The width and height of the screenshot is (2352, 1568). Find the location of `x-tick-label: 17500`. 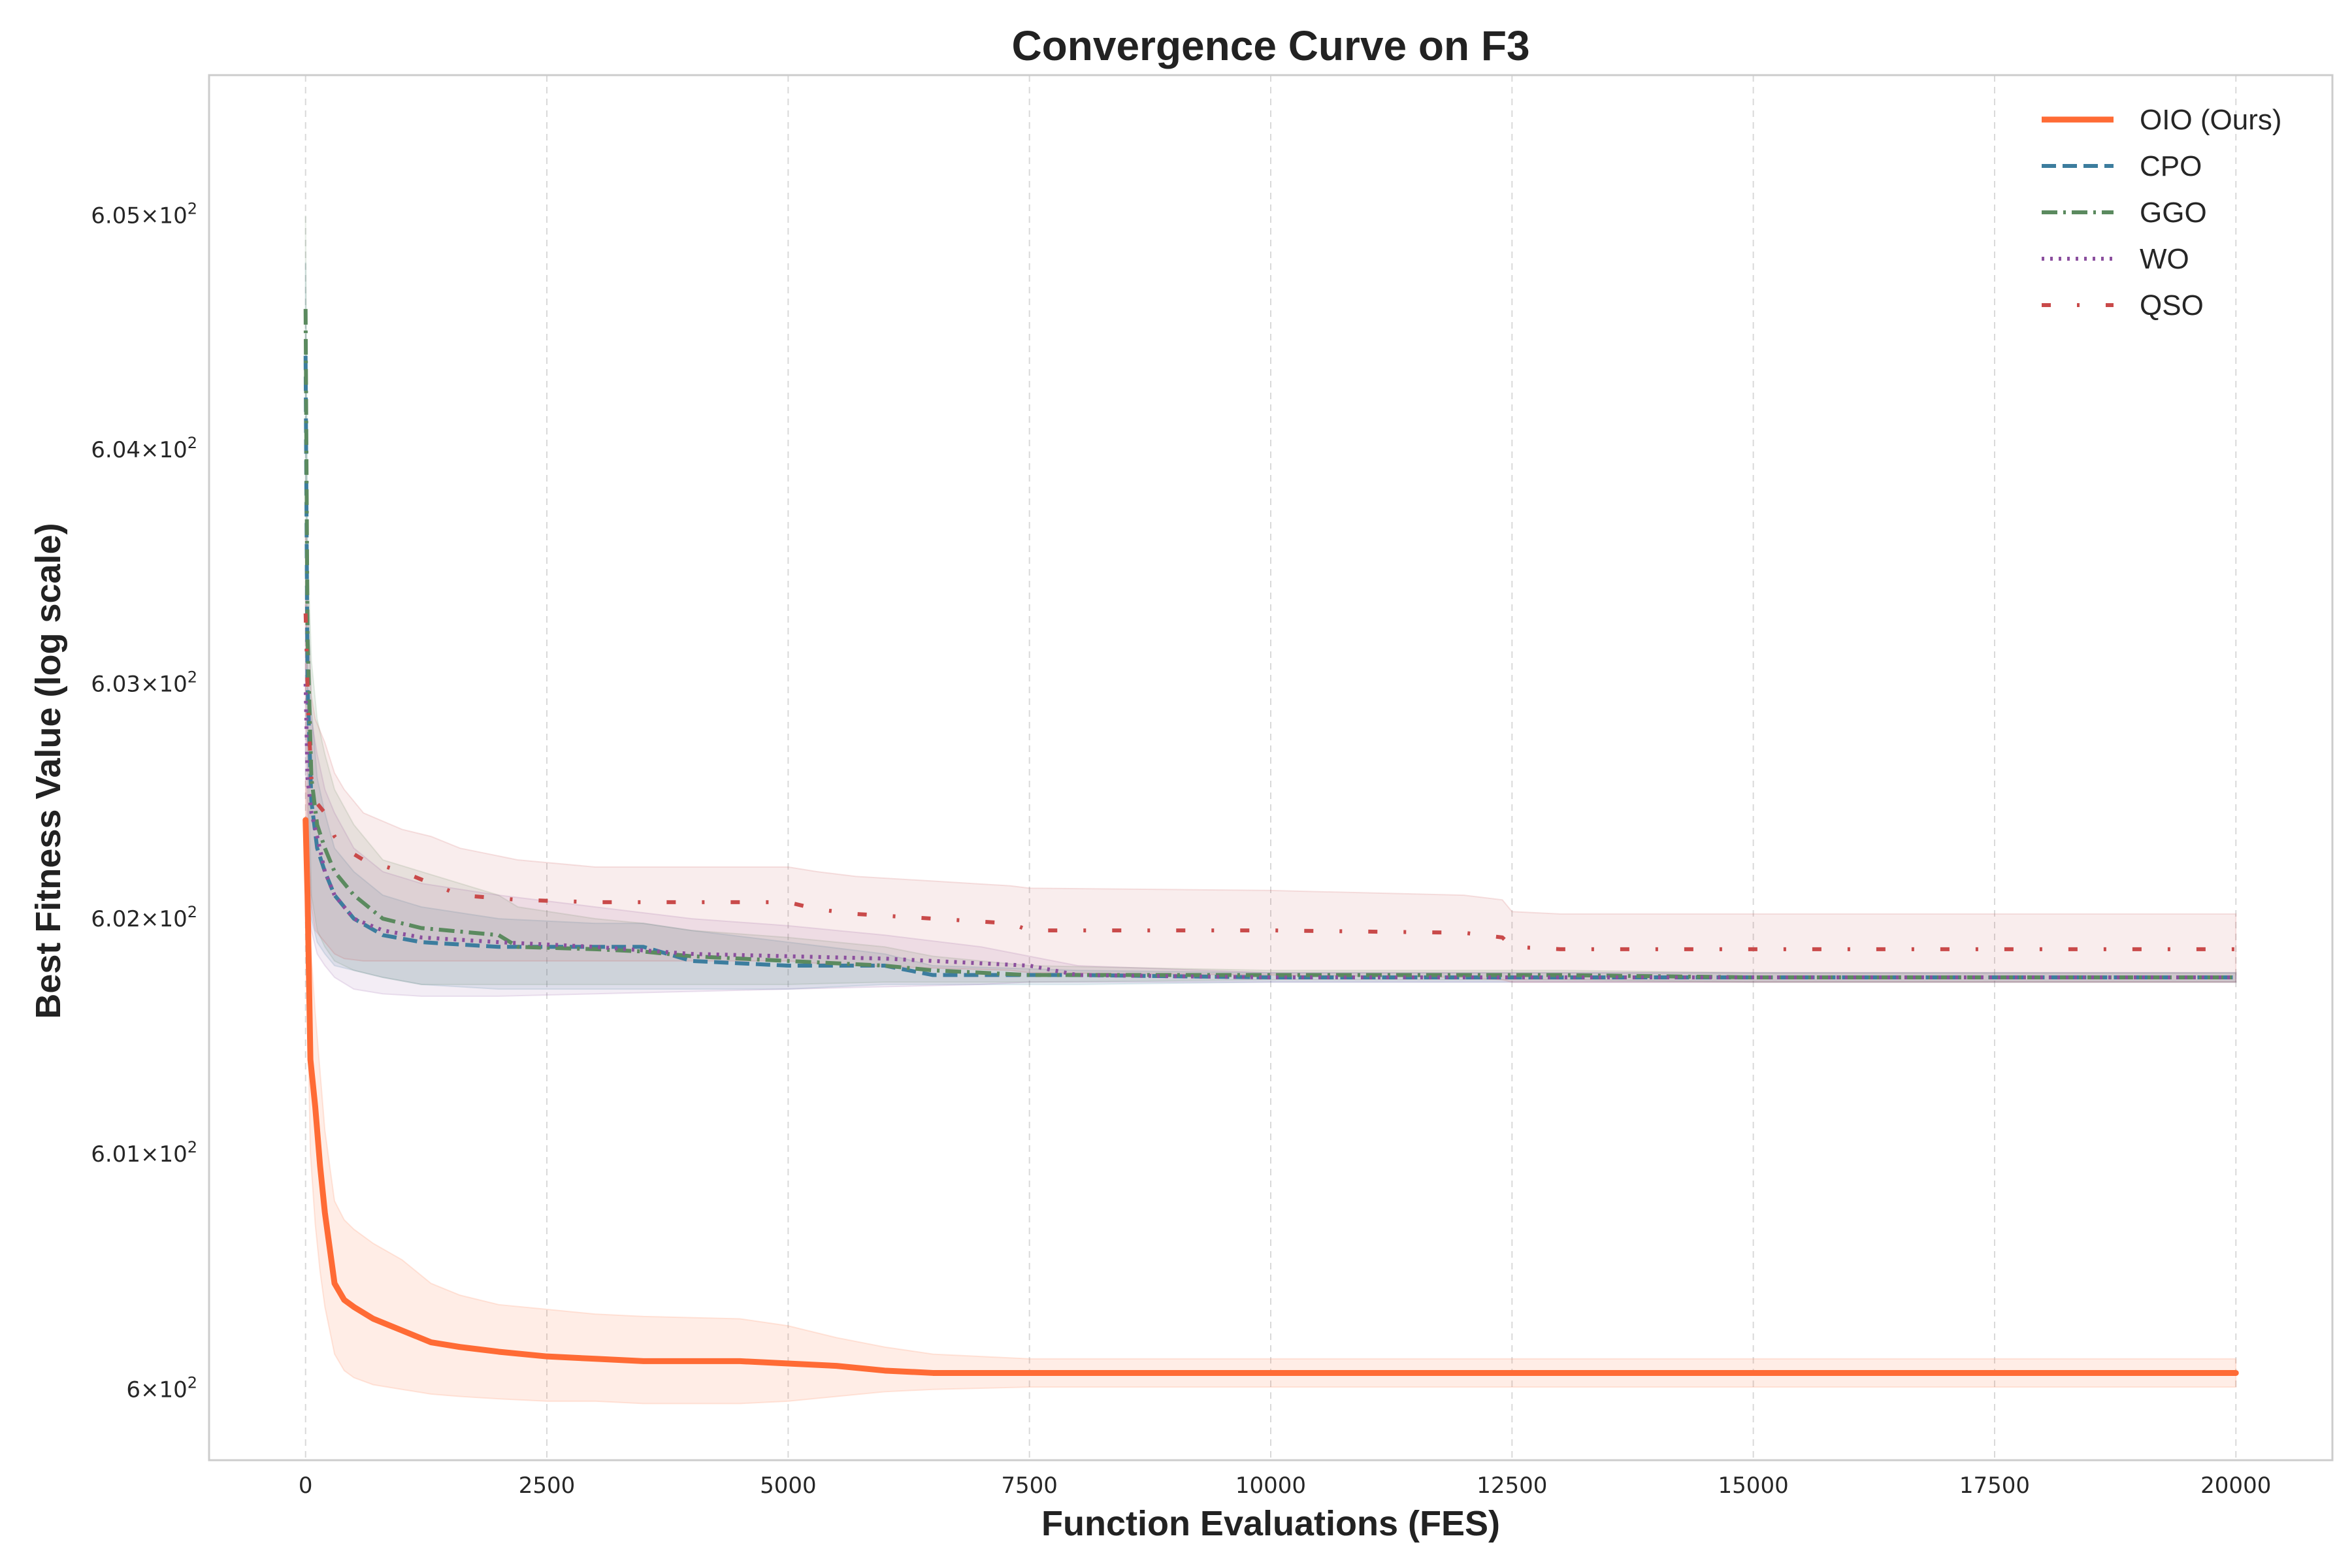

x-tick-label: 17500 is located at coordinates (1994, 1486).